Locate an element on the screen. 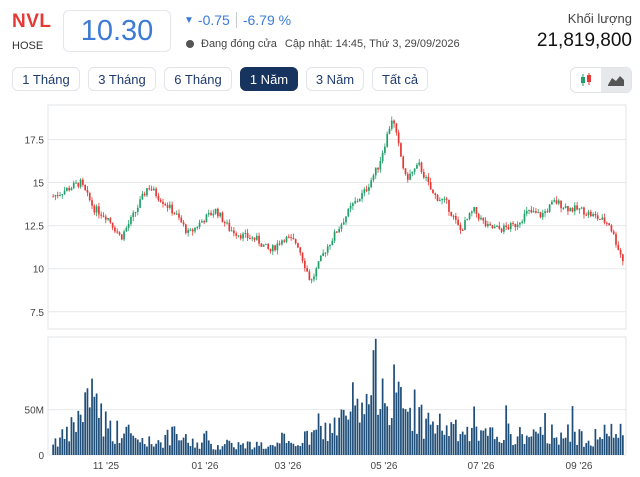 This screenshot has width=640, height=477. tab-6-months: 6 Tháng is located at coordinates (198, 79).